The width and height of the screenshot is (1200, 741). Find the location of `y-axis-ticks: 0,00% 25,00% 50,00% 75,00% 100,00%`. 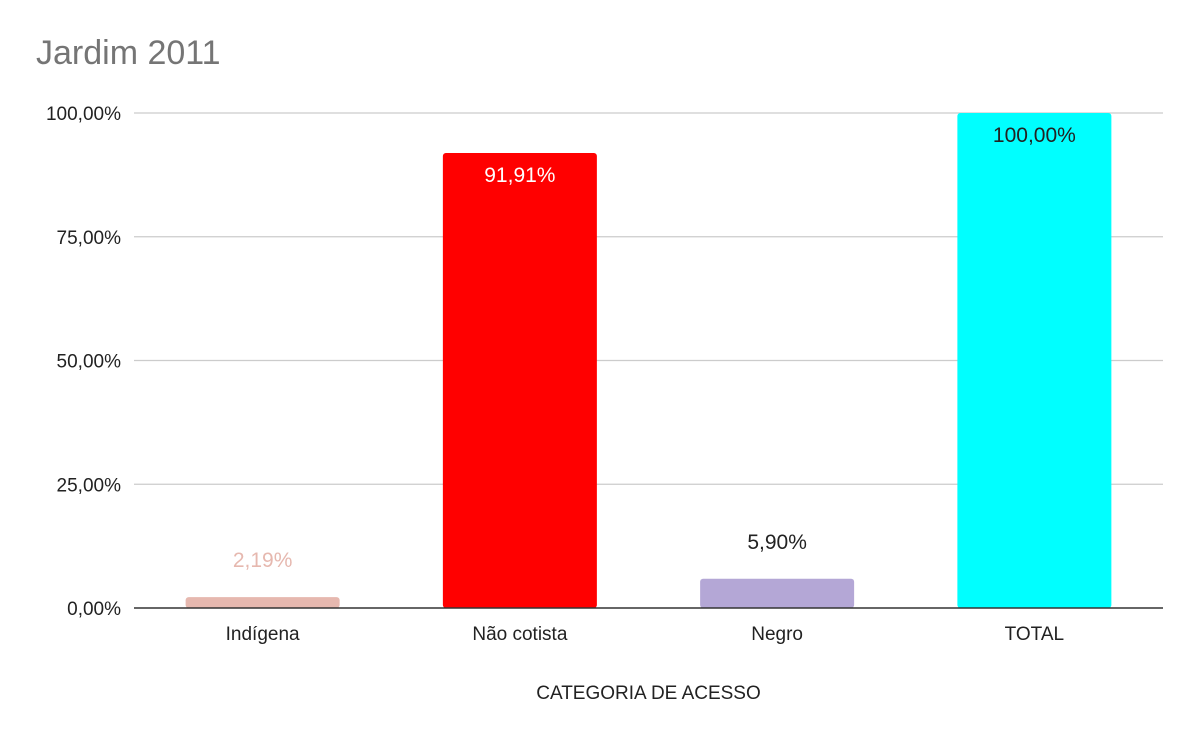

y-axis-ticks: 0,00% 25,00% 50,00% 75,00% 100,00% is located at coordinates (83, 362).